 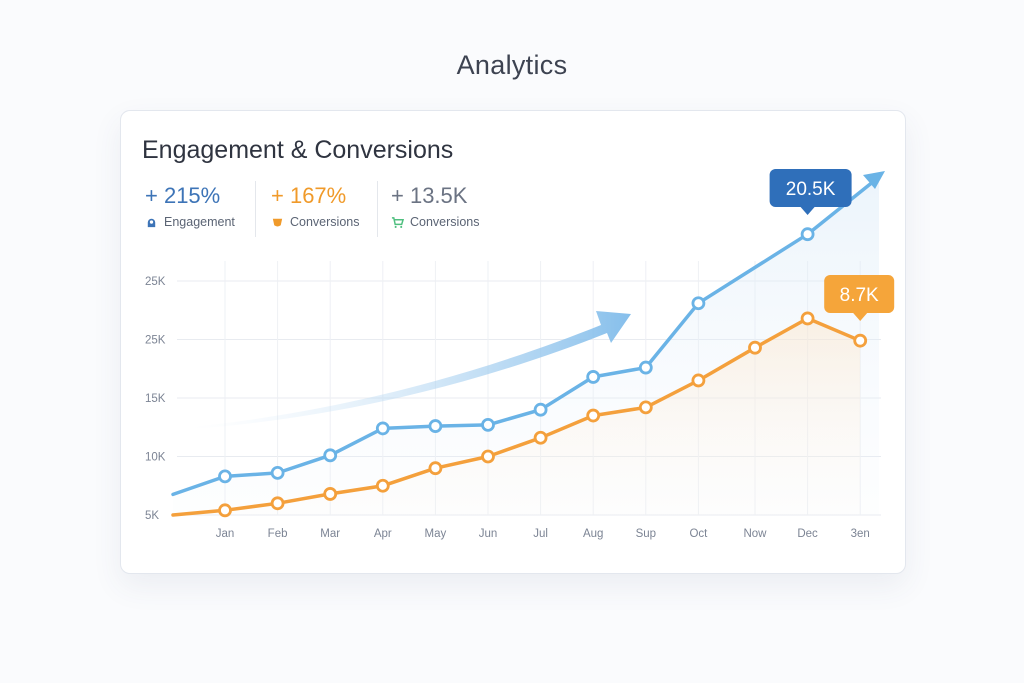 I want to click on engagement-arrowhead, so click(x=874, y=180).